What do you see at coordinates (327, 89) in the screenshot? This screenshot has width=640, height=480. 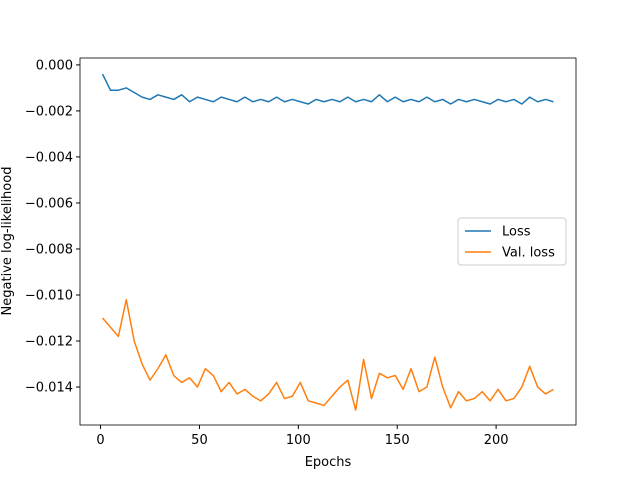 I see `line-series` at bounding box center [327, 89].